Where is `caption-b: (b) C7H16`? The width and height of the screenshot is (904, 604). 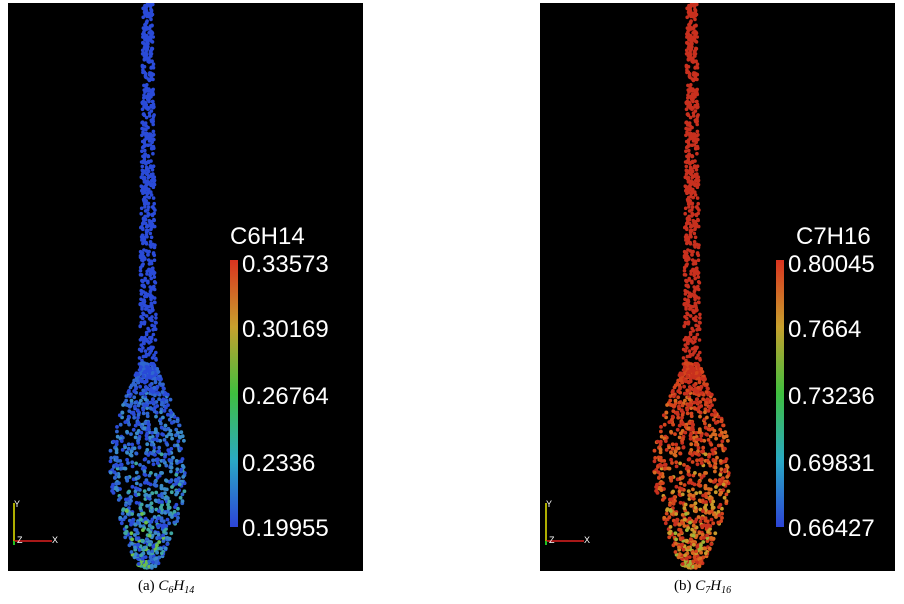 caption-b: (b) C7H16 is located at coordinates (703, 587).